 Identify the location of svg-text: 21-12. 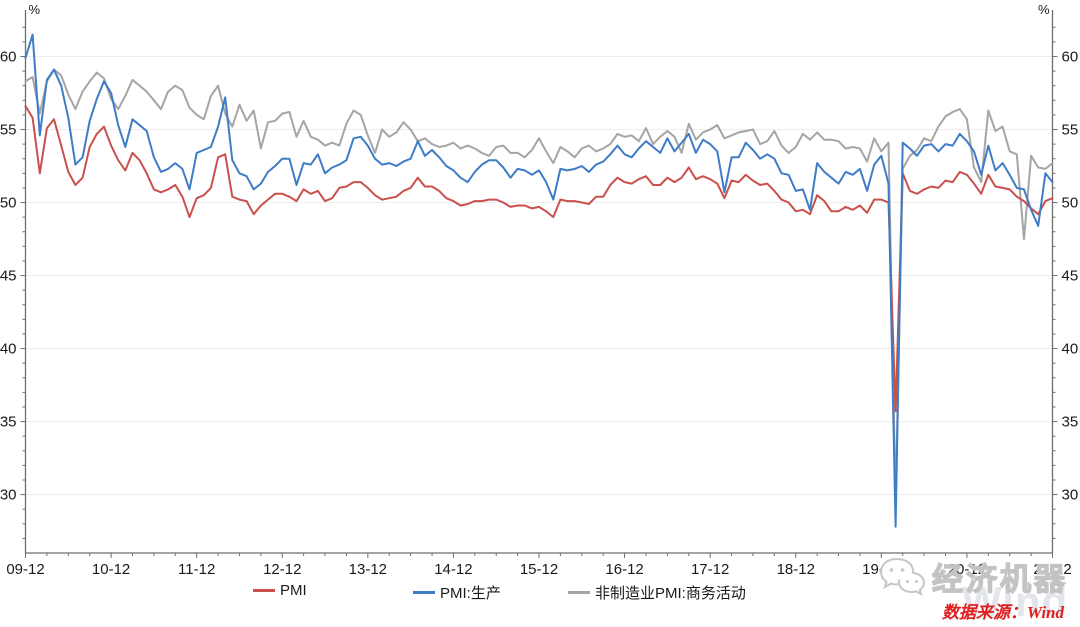
(1052, 569).